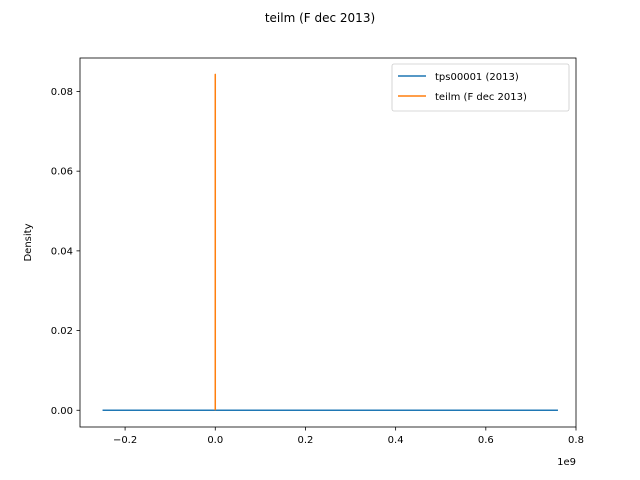  What do you see at coordinates (320, 18) in the screenshot?
I see `chart-title: teilm (F dec 2013)` at bounding box center [320, 18].